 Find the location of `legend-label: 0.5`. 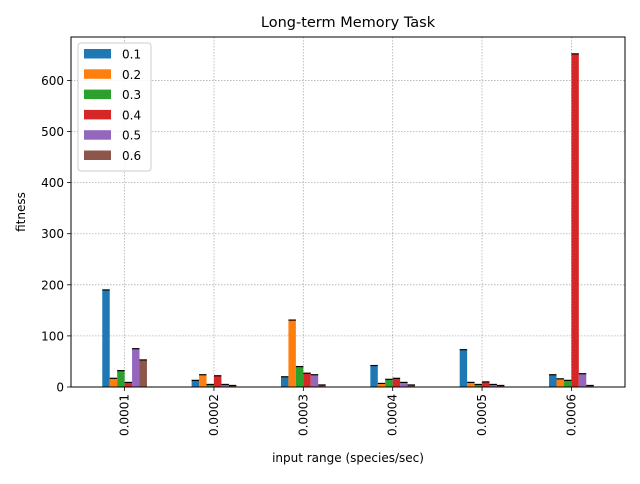

legend-label: 0.5 is located at coordinates (131, 136).